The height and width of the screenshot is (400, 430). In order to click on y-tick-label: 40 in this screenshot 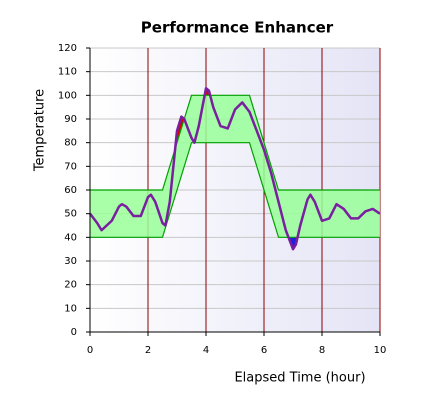, I will do `click(70, 237)`.